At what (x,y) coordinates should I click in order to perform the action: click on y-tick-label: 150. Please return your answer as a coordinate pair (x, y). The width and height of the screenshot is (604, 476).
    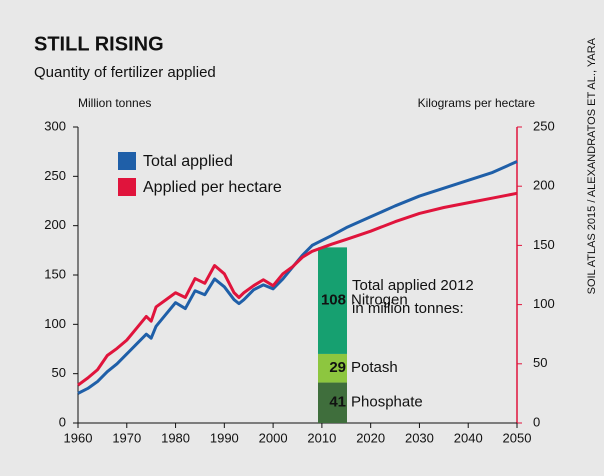
    Looking at the image, I should click on (55, 273).